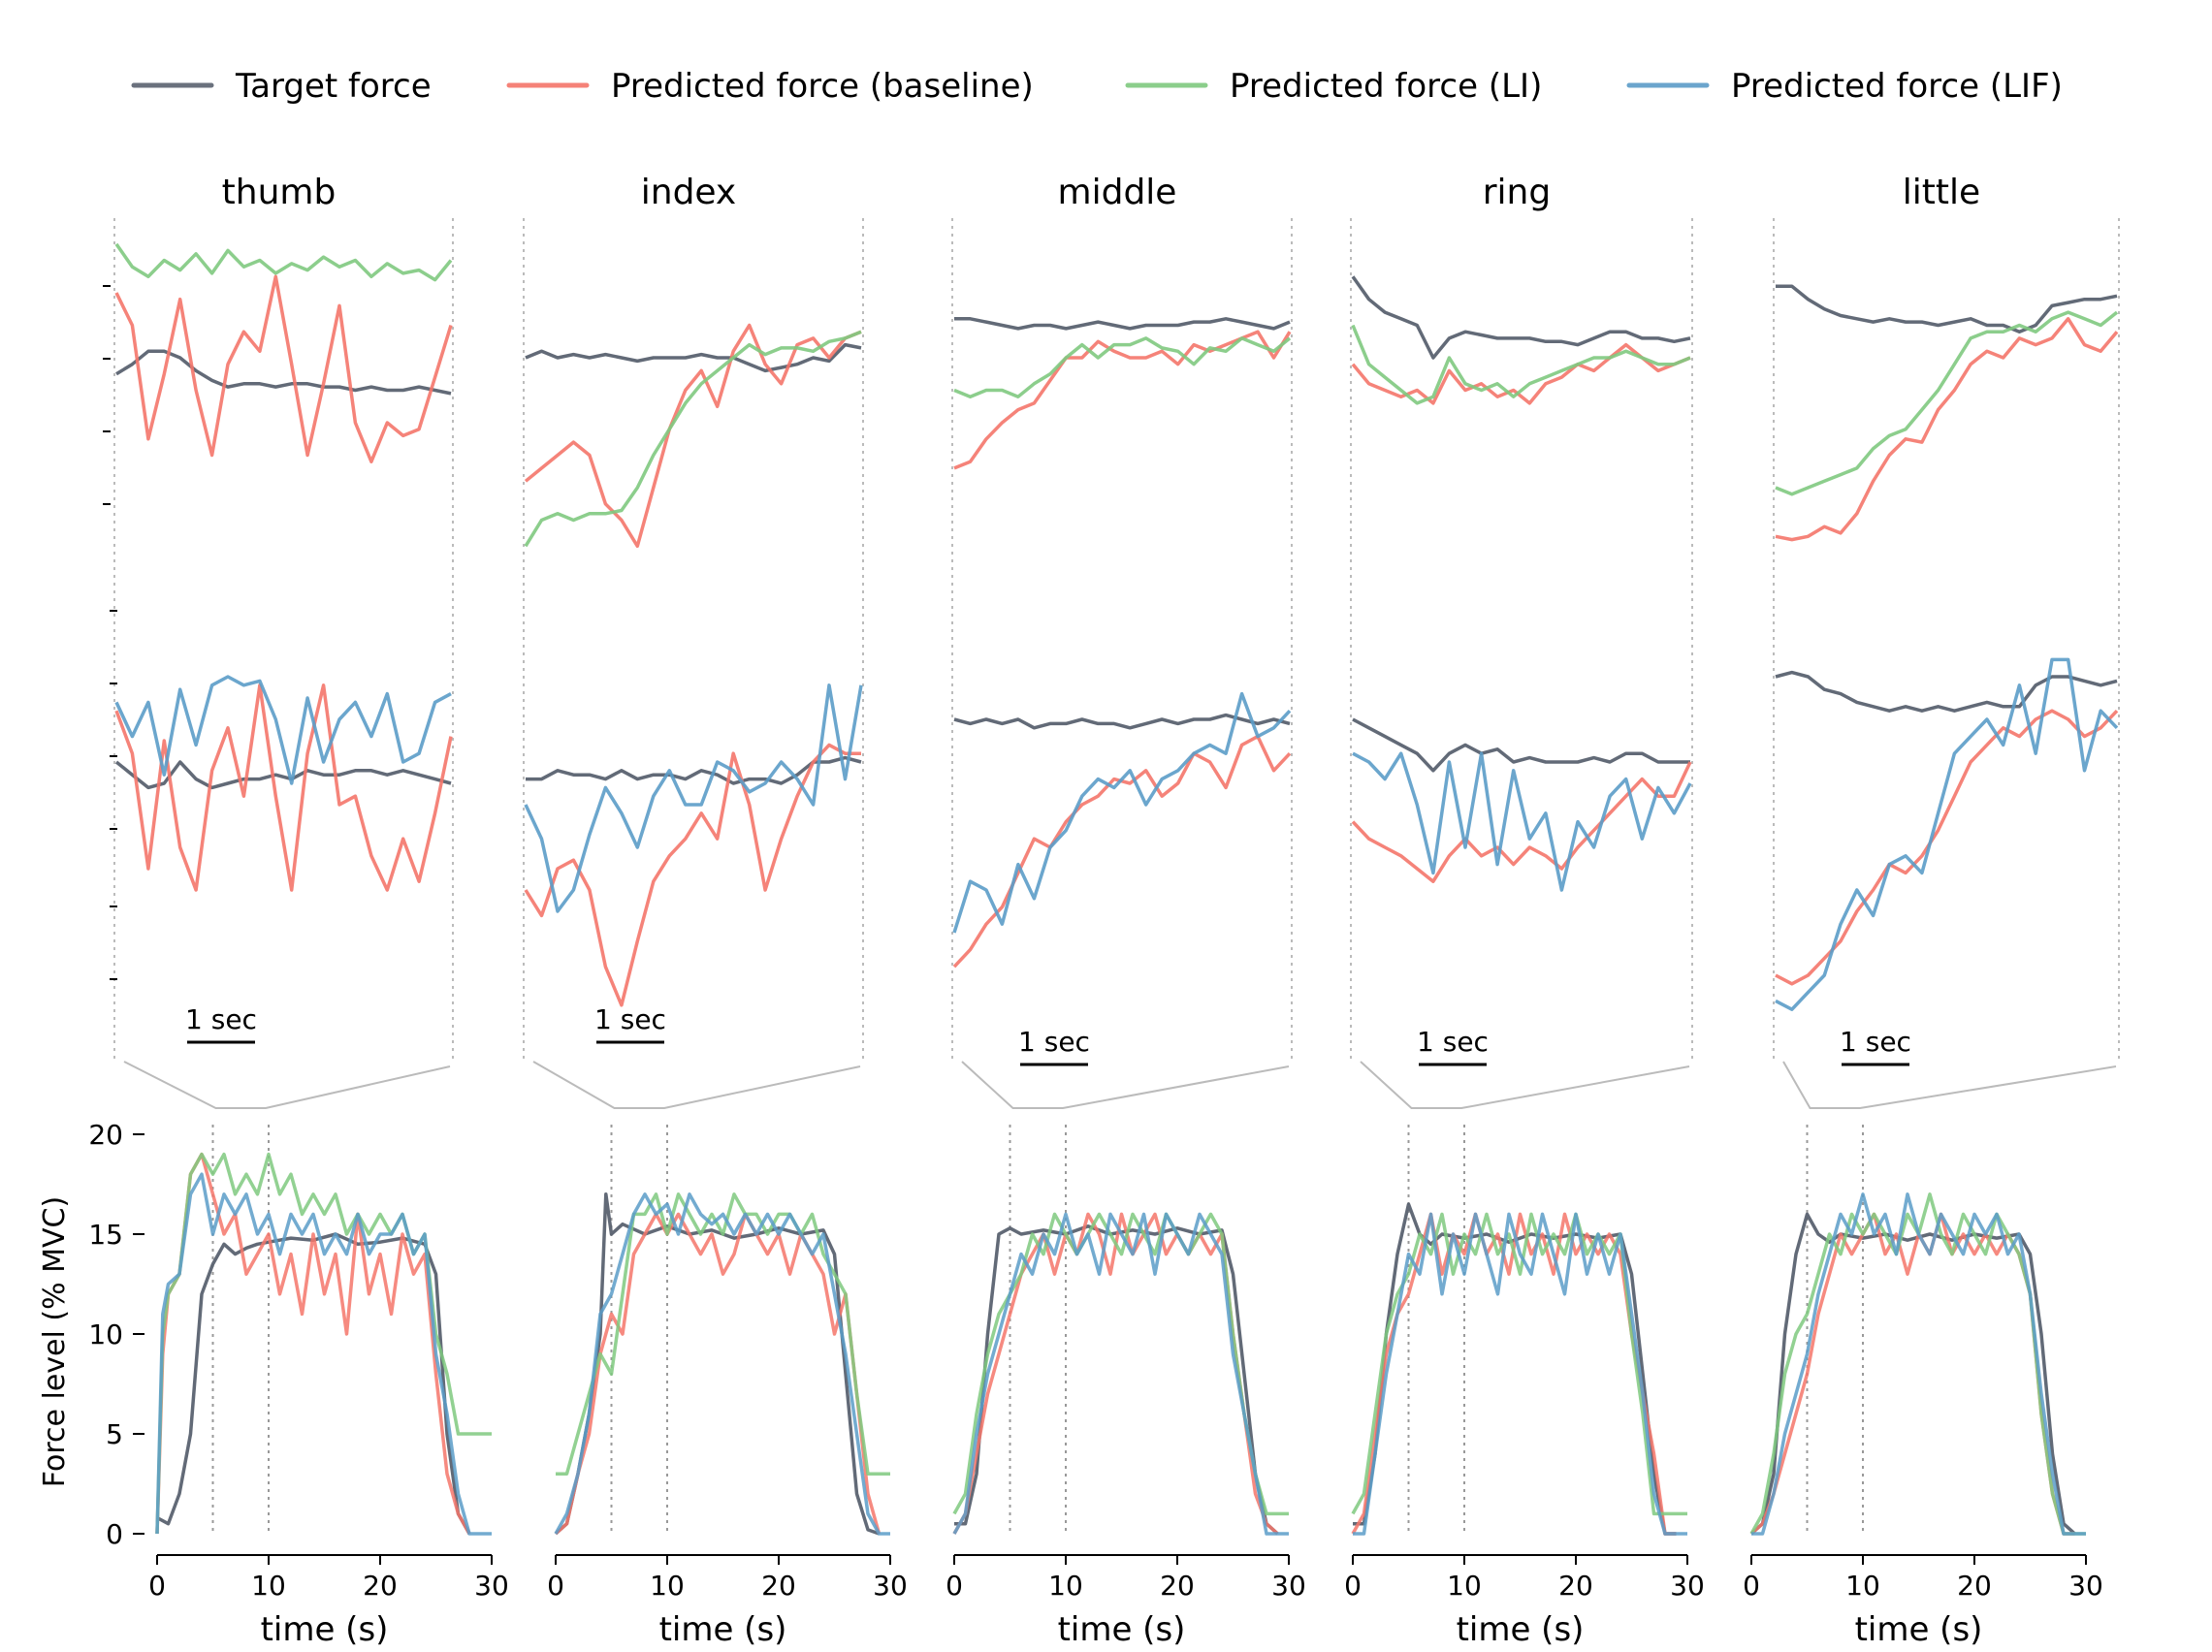 The image size is (2212, 1652). I want to click on series-target-thumb, so click(314, 1384).